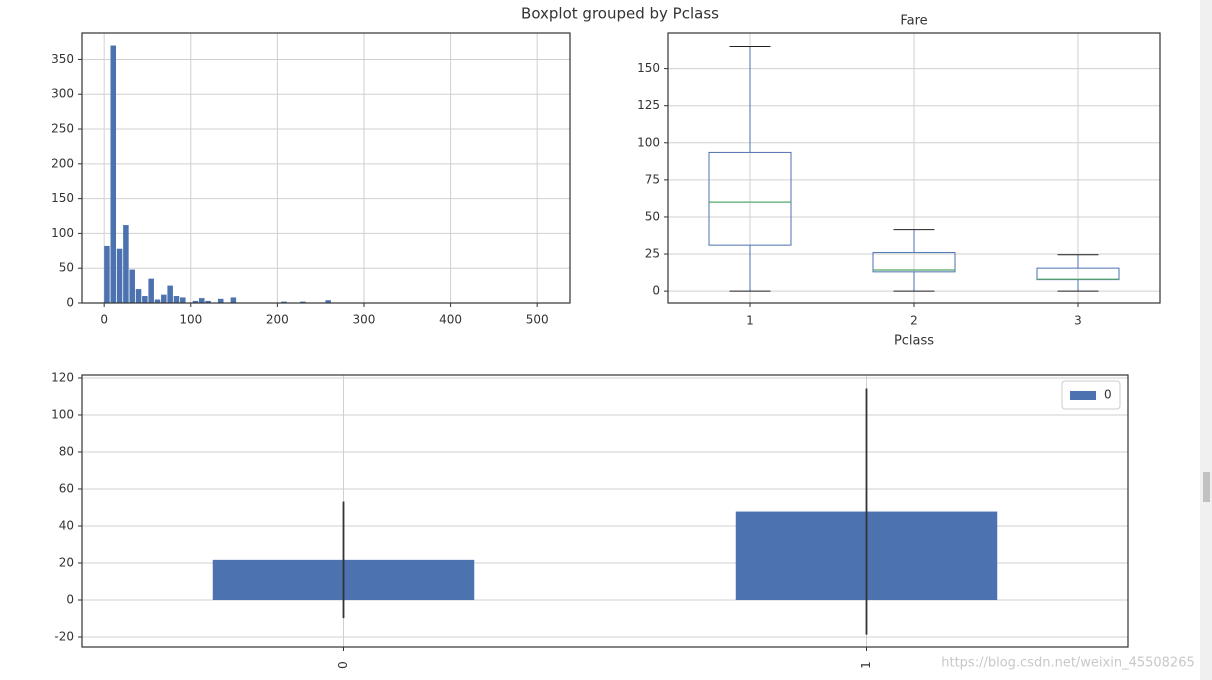  What do you see at coordinates (620, 14) in the screenshot?
I see `figure-title: Boxplot grouped by Pclass` at bounding box center [620, 14].